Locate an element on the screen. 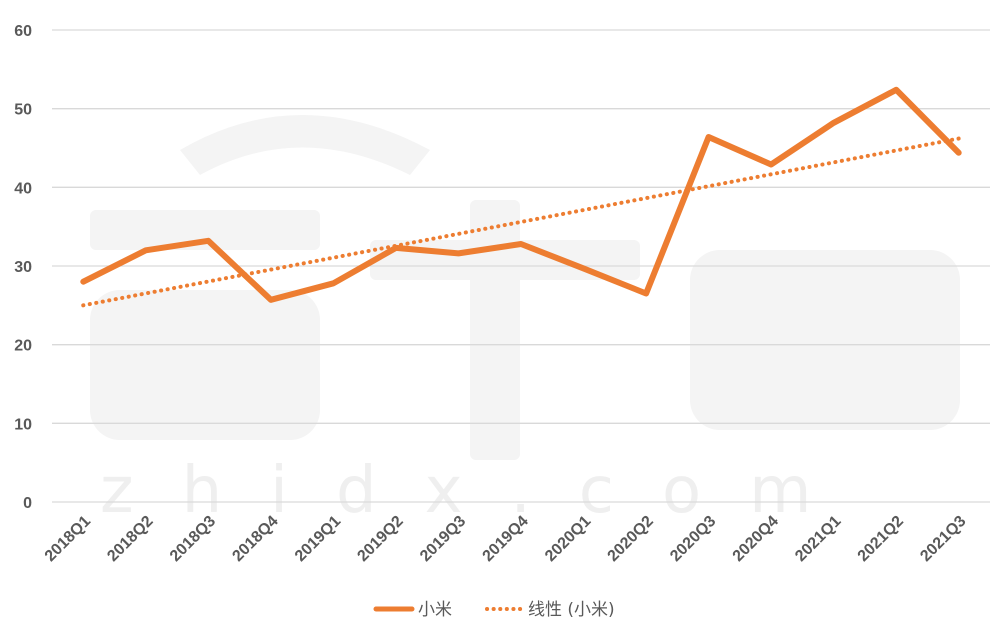 This screenshot has width=1000, height=637. y-tick-label: 40 is located at coordinates (23, 188).